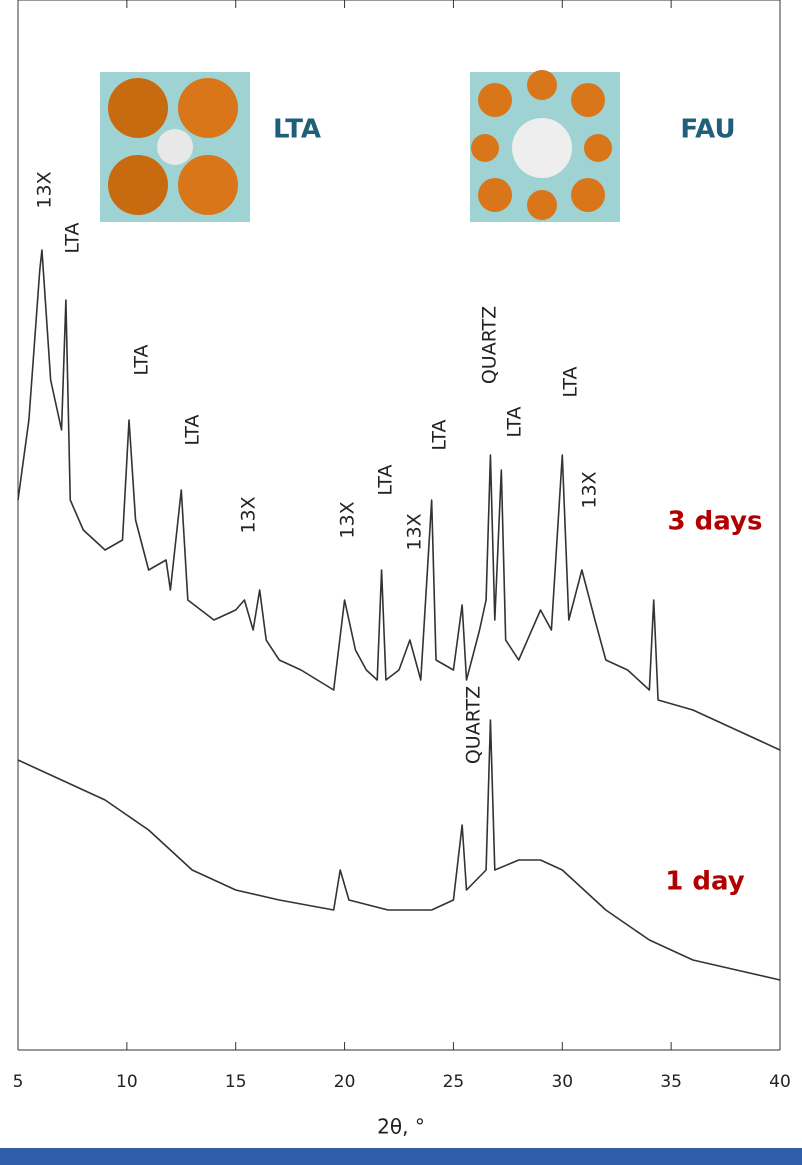  I want to click on x-tick-label: 20, so click(345, 1082).